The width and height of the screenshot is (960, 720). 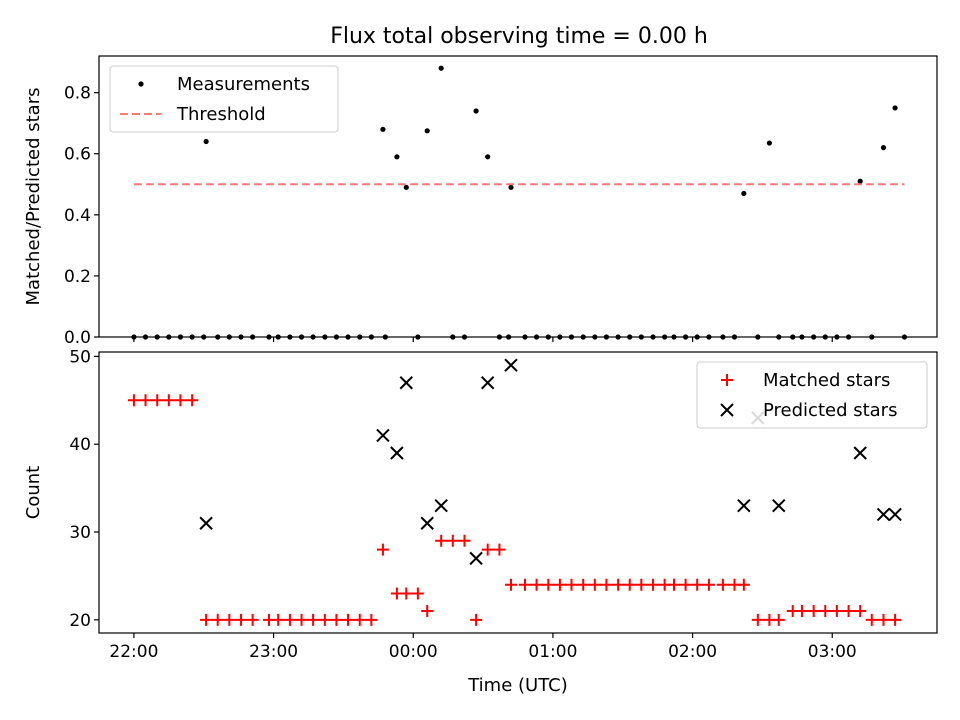 I want to click on x-axis-label: Time (UTC), so click(x=517, y=685).